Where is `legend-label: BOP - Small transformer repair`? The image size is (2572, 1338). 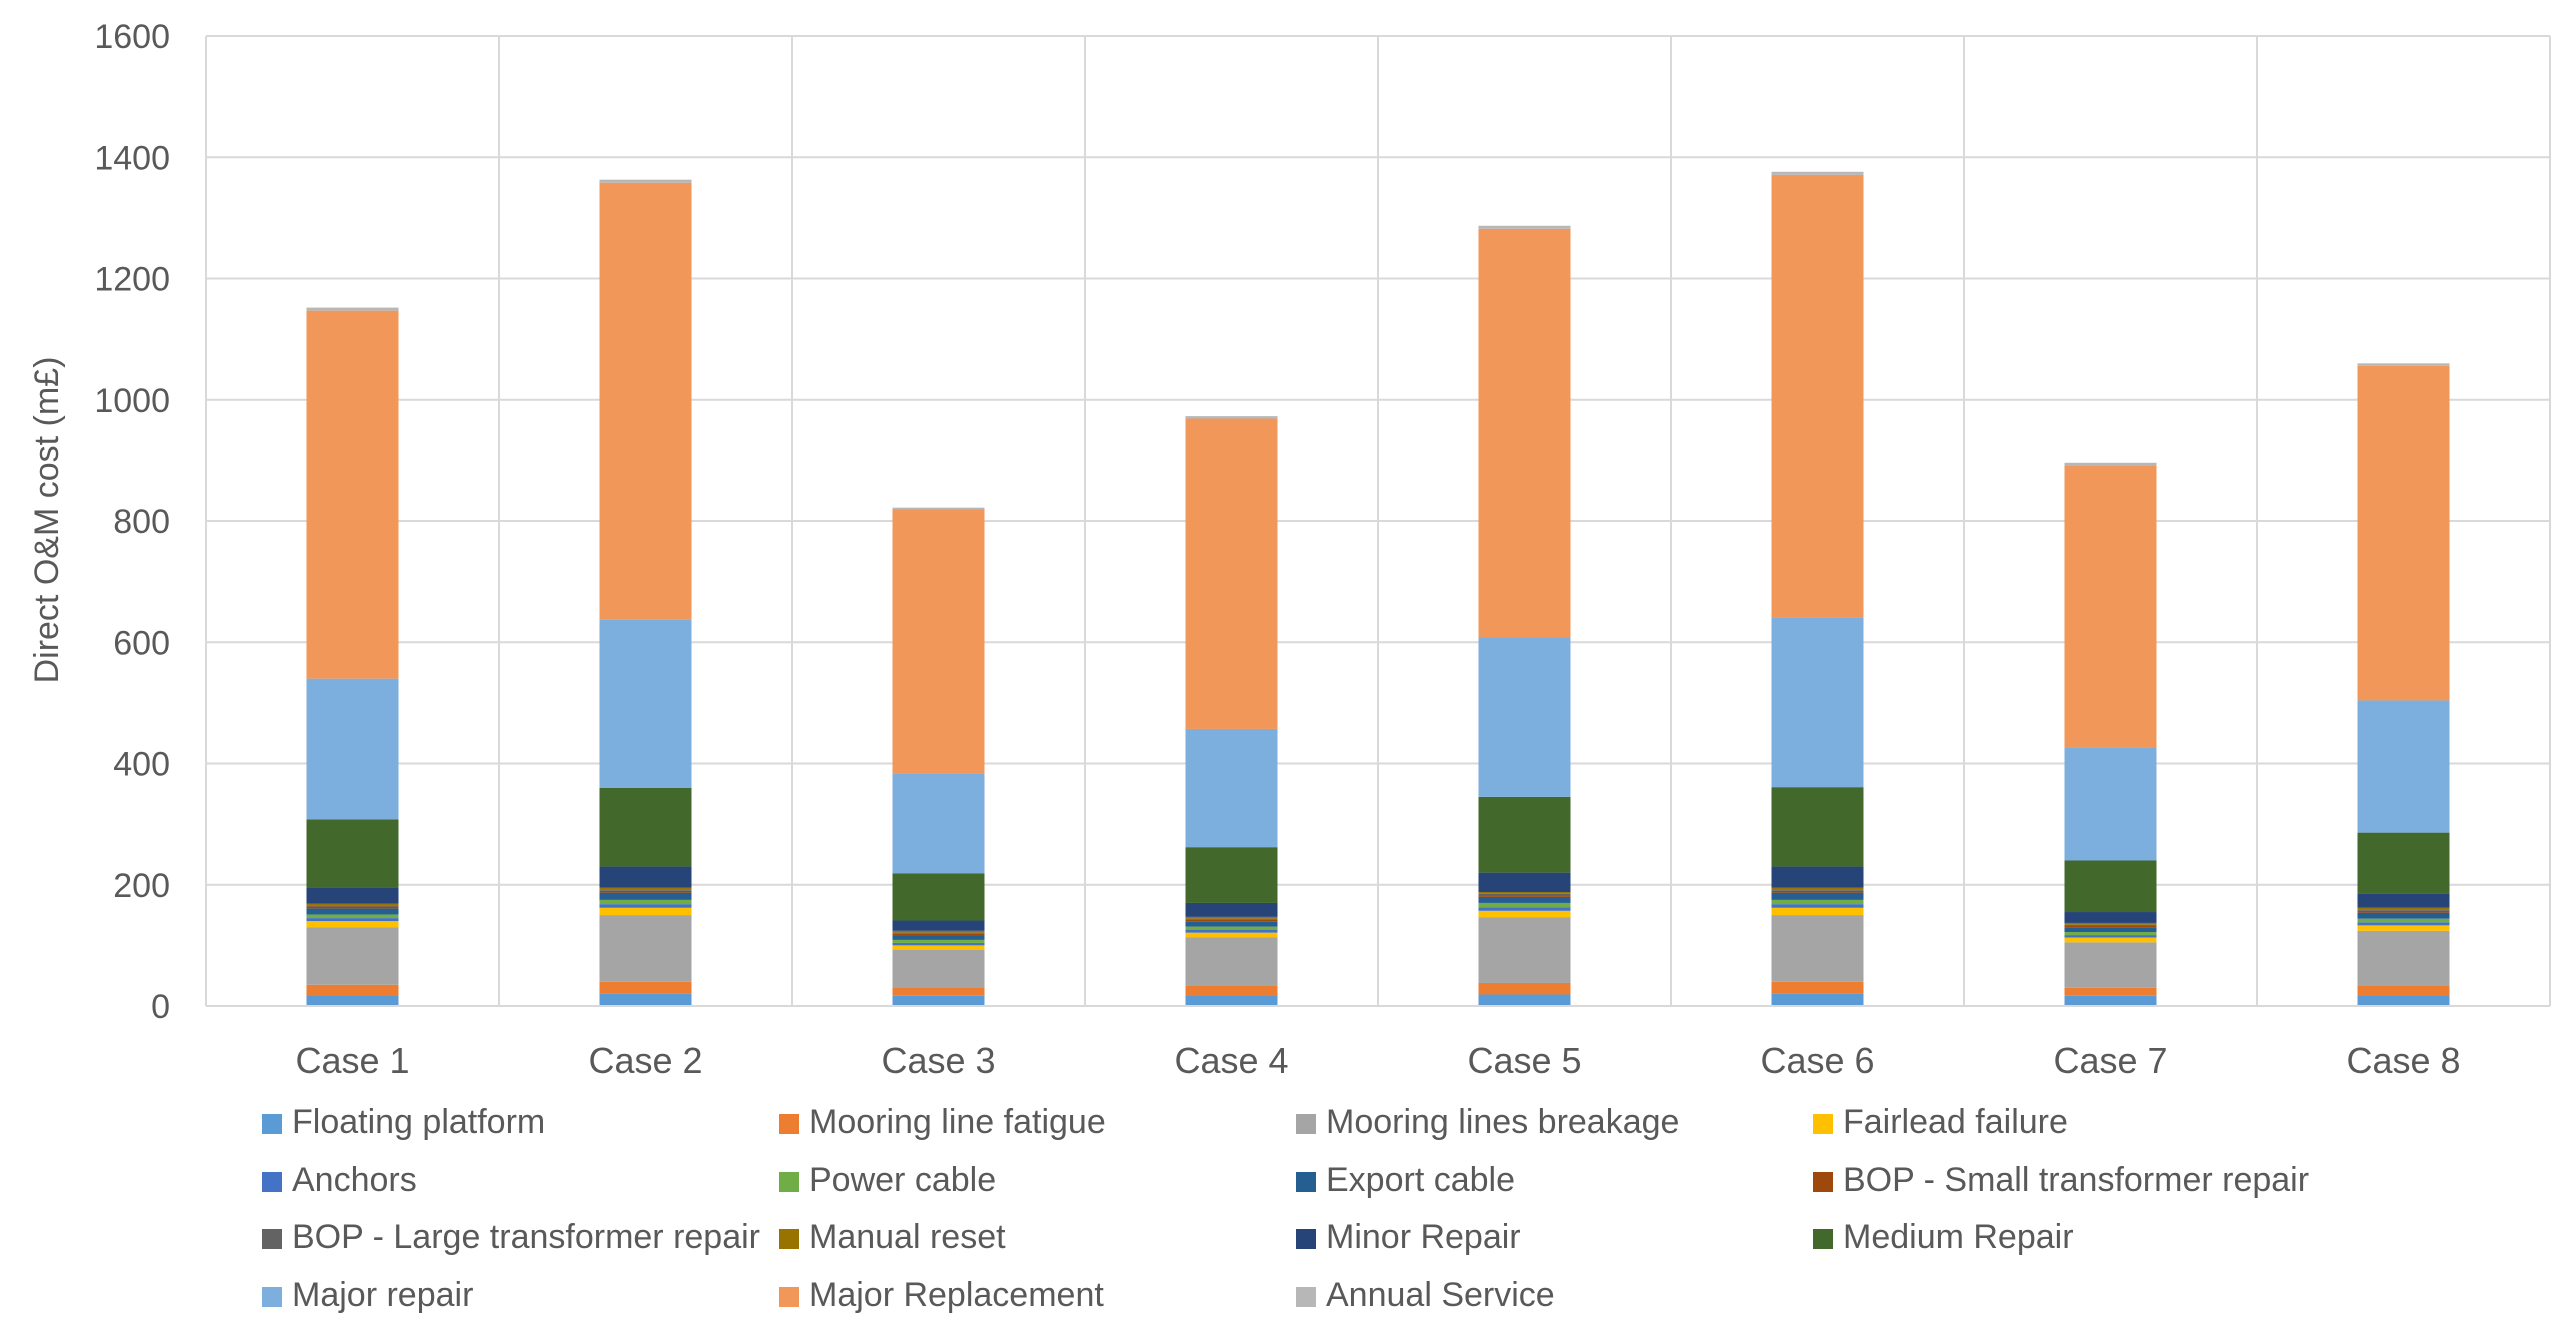 legend-label: BOP - Small transformer repair is located at coordinates (2076, 1180).